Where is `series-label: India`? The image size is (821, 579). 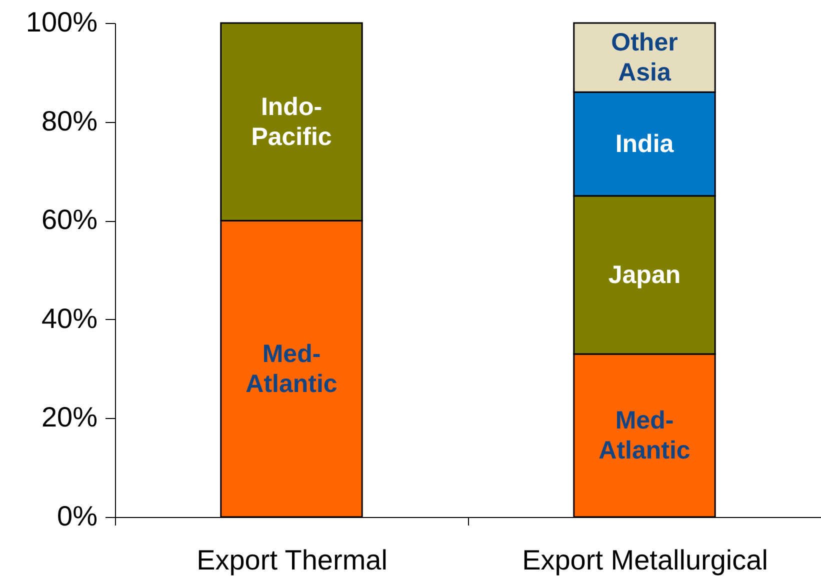 series-label: India is located at coordinates (645, 144).